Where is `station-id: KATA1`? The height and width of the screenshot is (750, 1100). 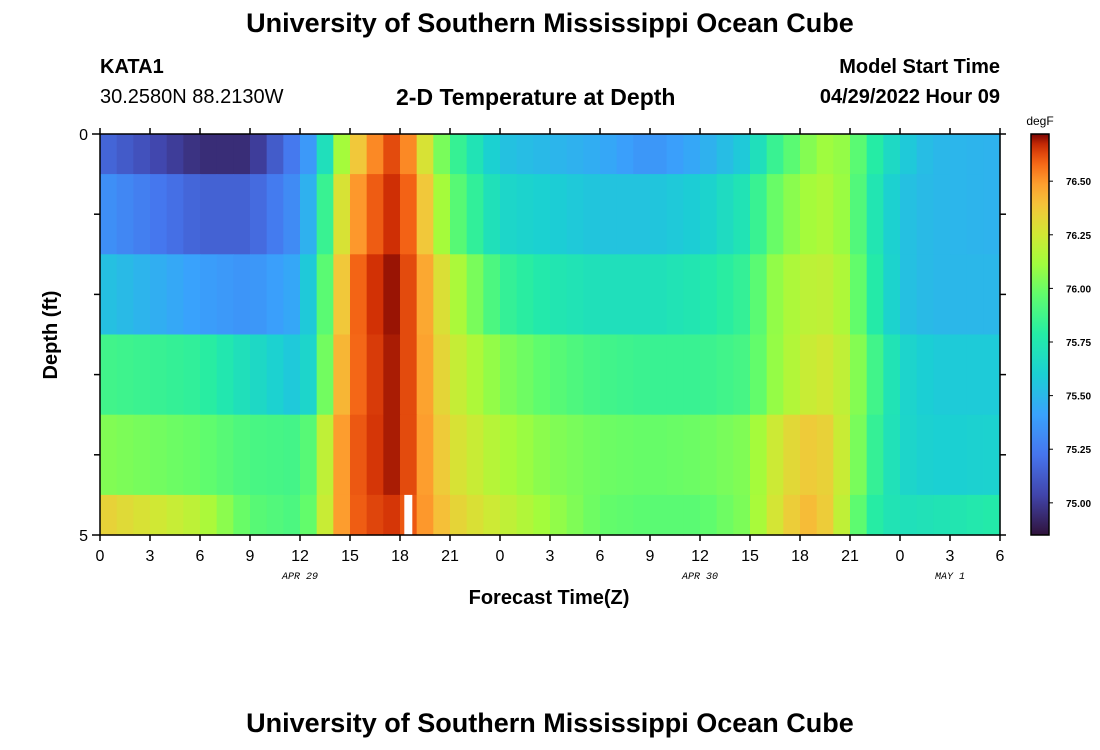 station-id: KATA1 is located at coordinates (132, 67).